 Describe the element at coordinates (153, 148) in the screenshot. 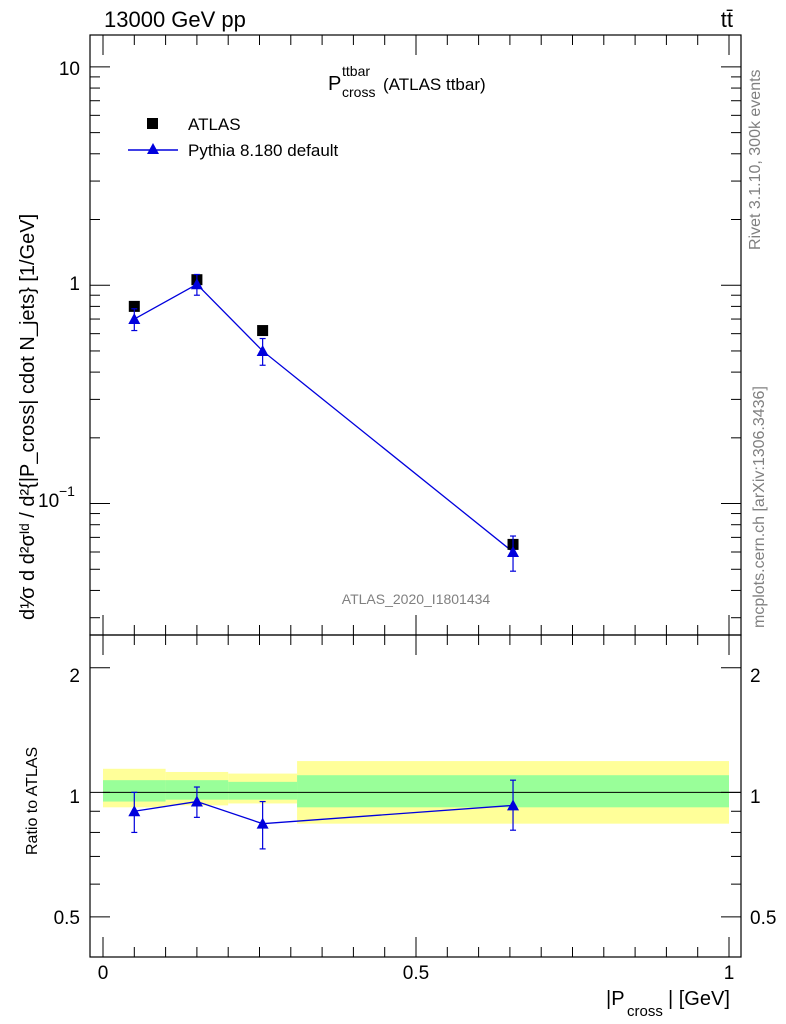

I see `legend-marker-pythia` at that location.